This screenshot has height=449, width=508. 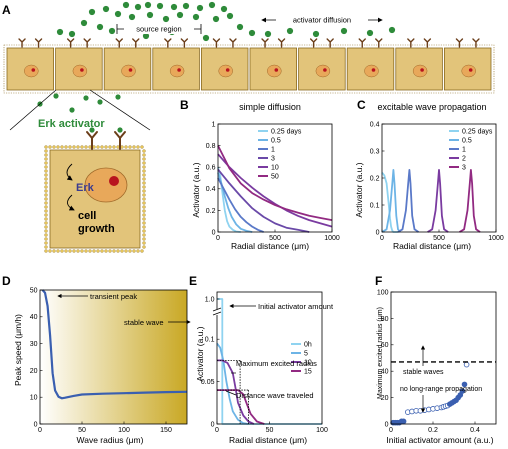 What do you see at coordinates (85, 188) in the screenshot?
I see `erk-label: Erk` at bounding box center [85, 188].